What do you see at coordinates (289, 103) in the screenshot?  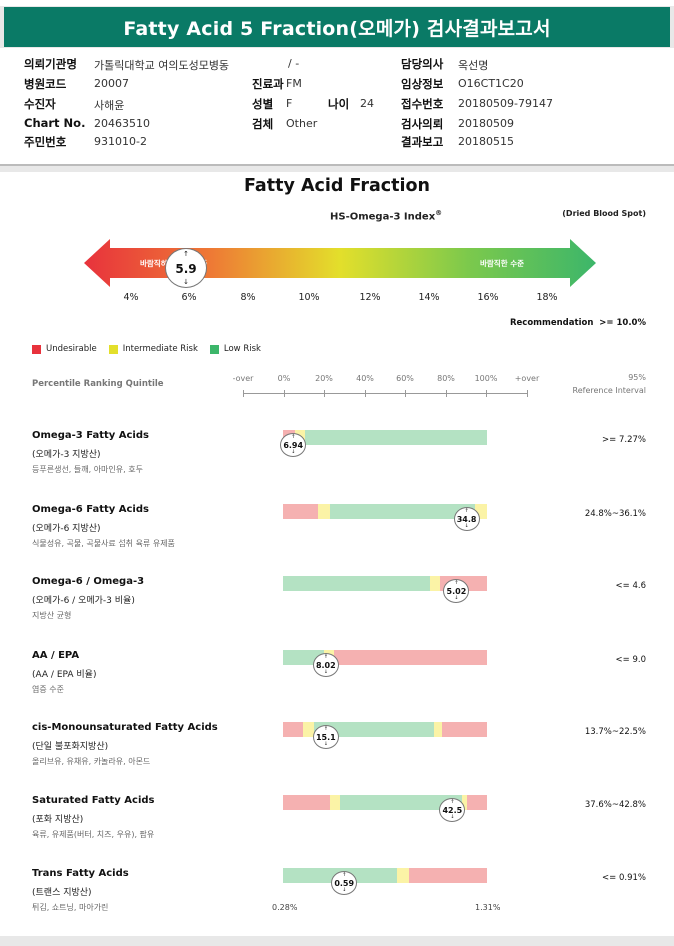 I see `sex-value: F` at bounding box center [289, 103].